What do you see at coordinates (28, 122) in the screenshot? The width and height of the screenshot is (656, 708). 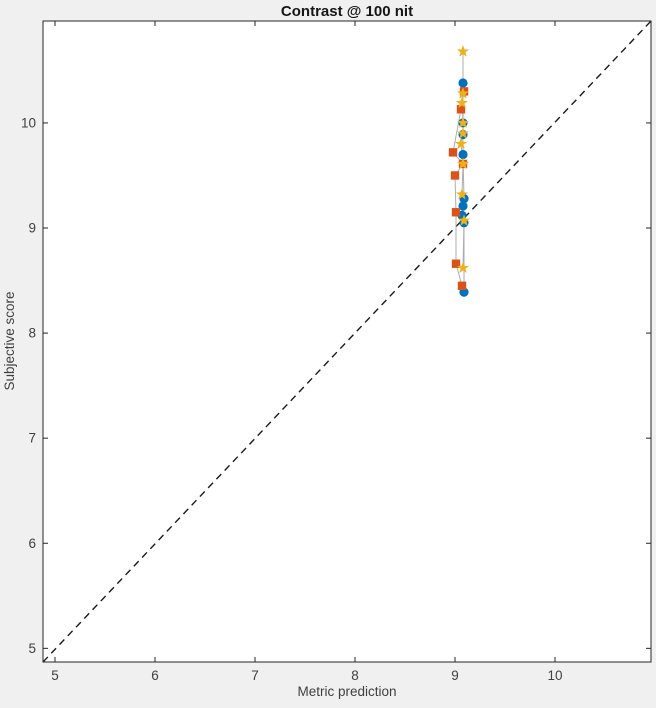 I see `y-tick-label: 10` at bounding box center [28, 122].